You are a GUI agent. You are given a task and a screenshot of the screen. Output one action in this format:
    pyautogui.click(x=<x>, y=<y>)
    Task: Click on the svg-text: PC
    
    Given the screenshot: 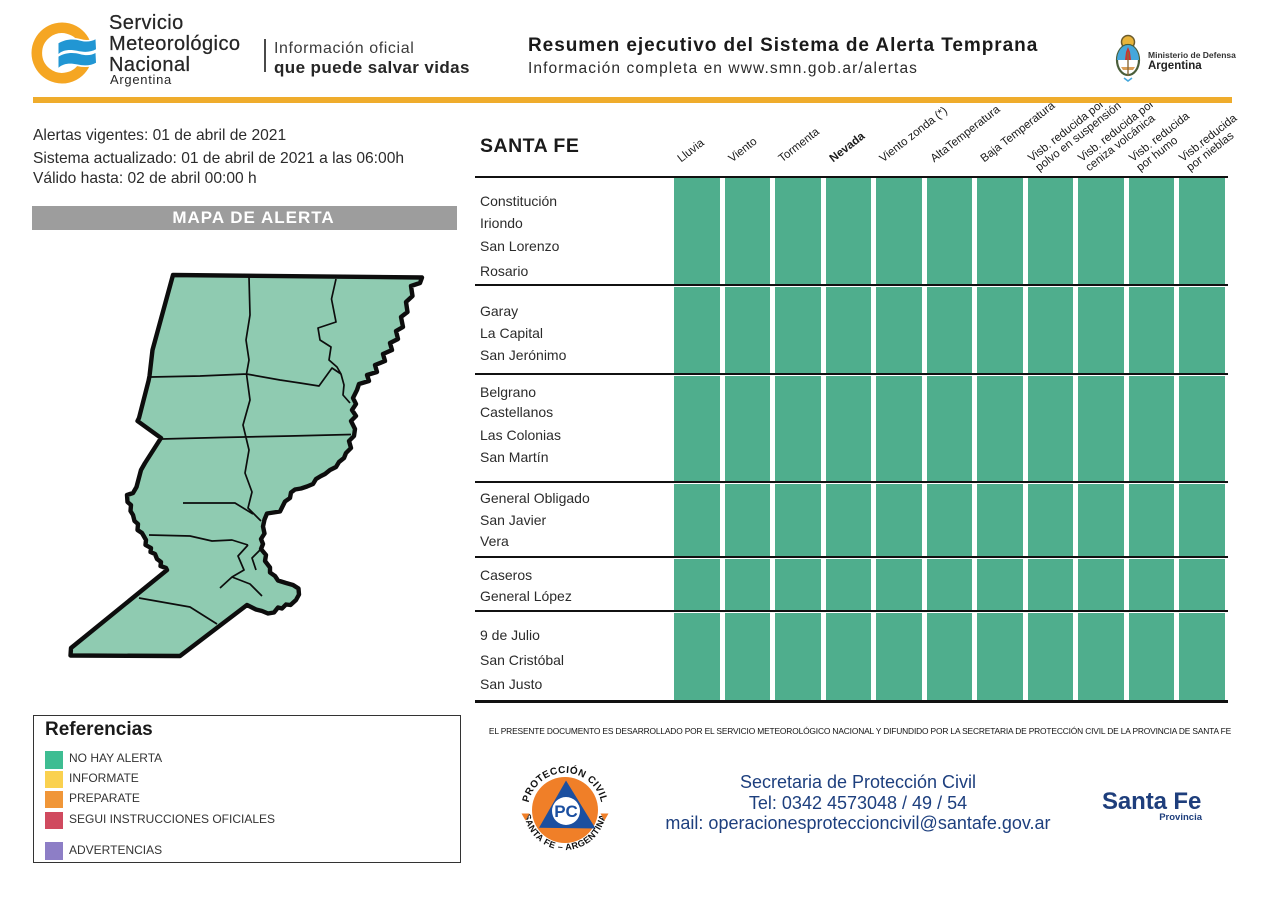 What is the action you would take?
    pyautogui.click(x=566, y=811)
    